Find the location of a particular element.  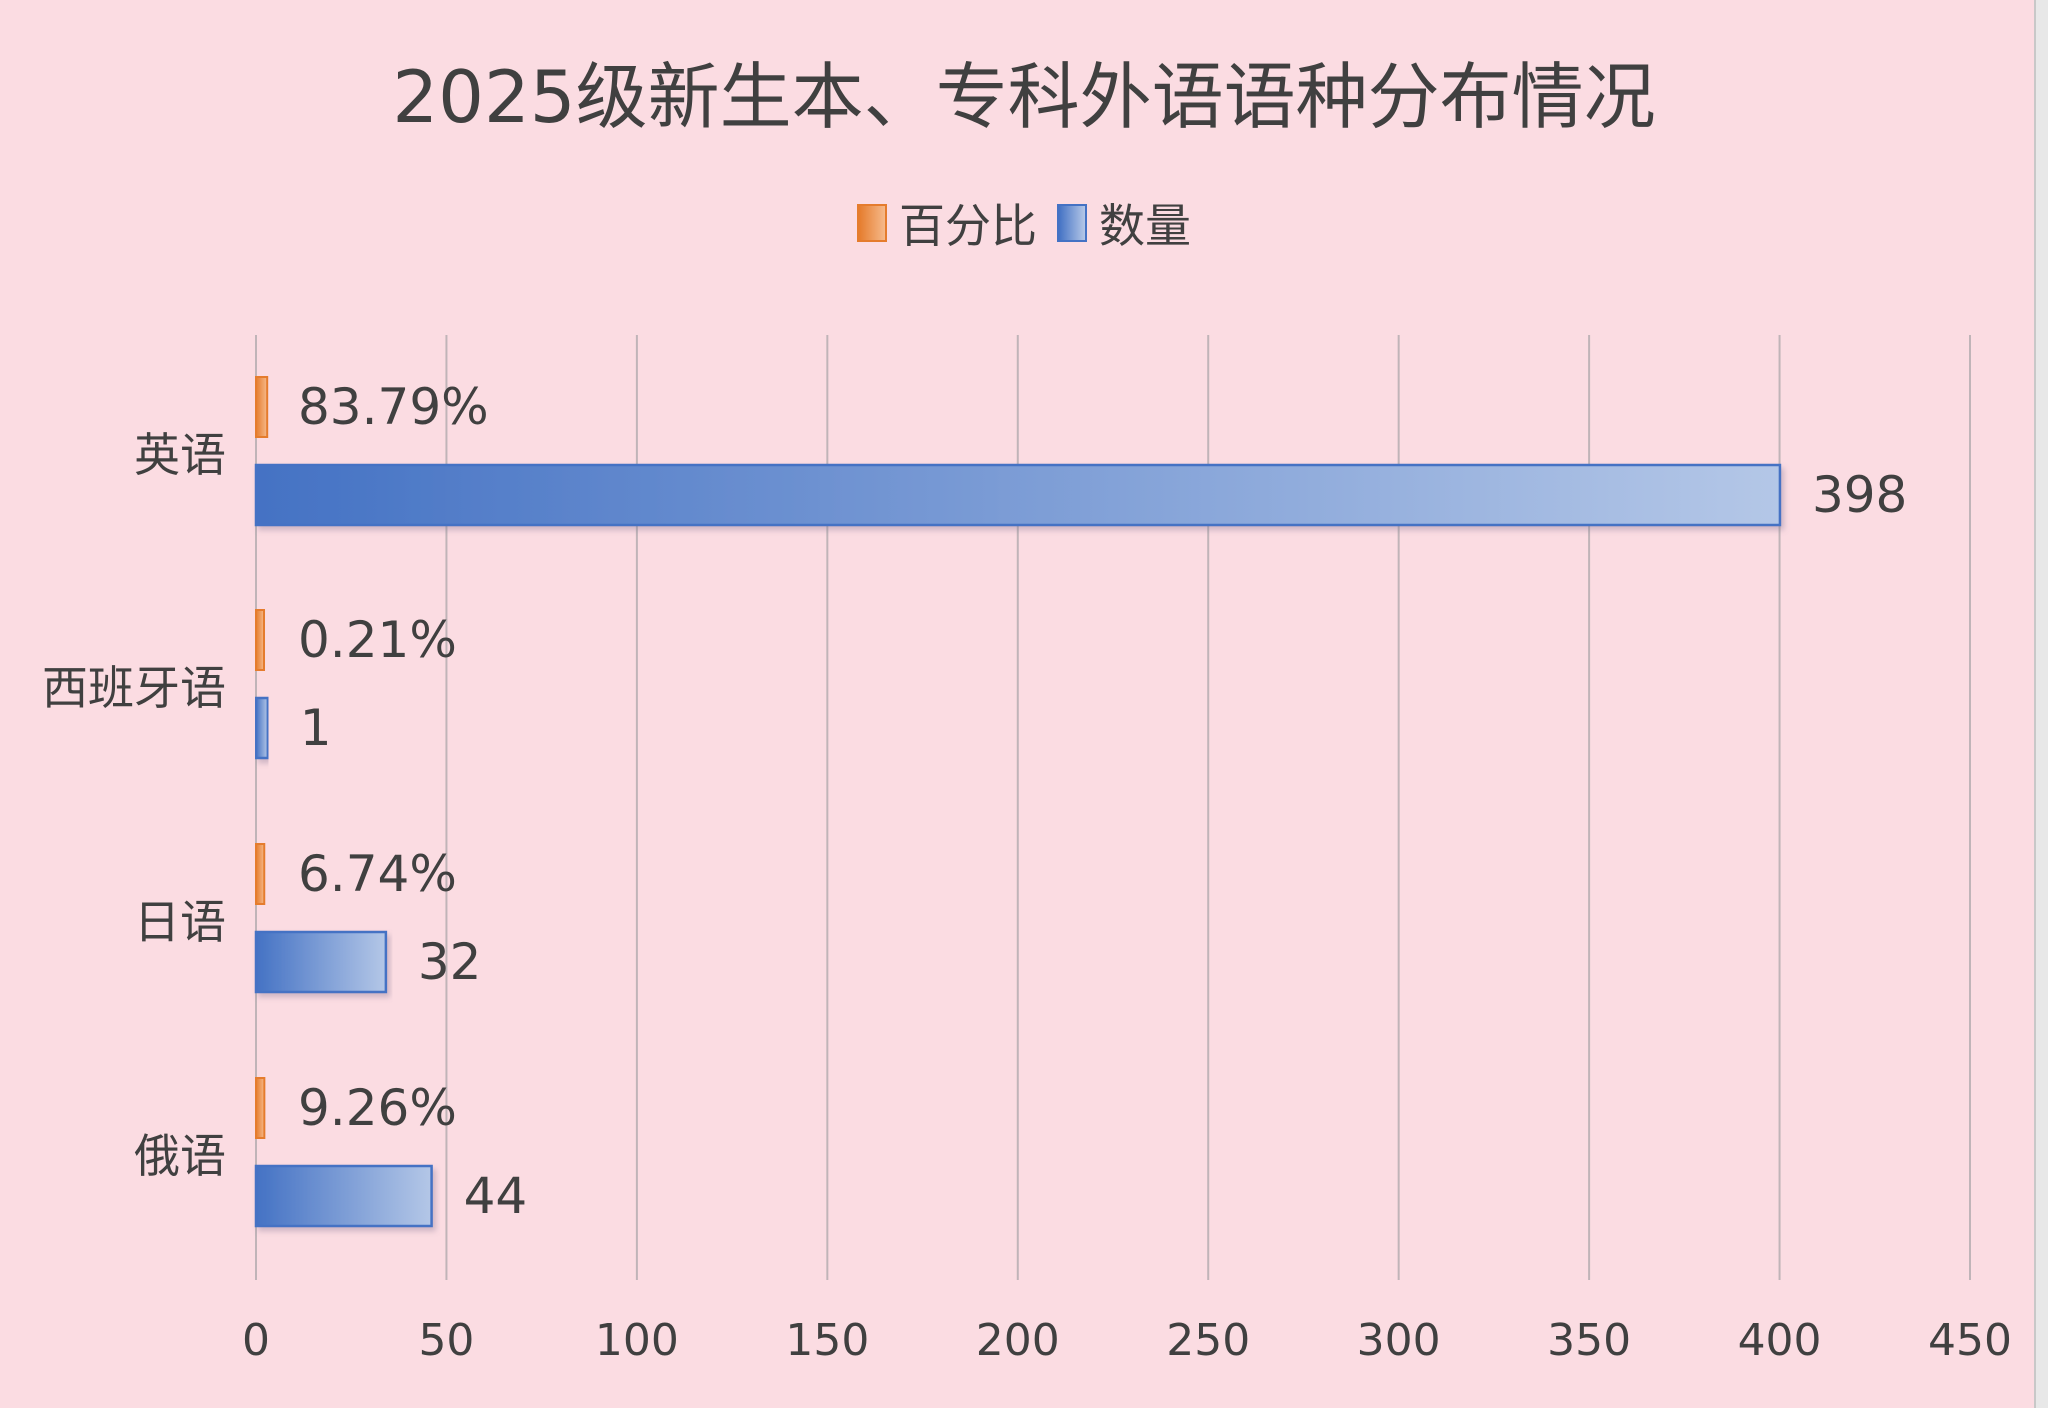

y-category-label-3: 俄语 is located at coordinates (180, 1156).